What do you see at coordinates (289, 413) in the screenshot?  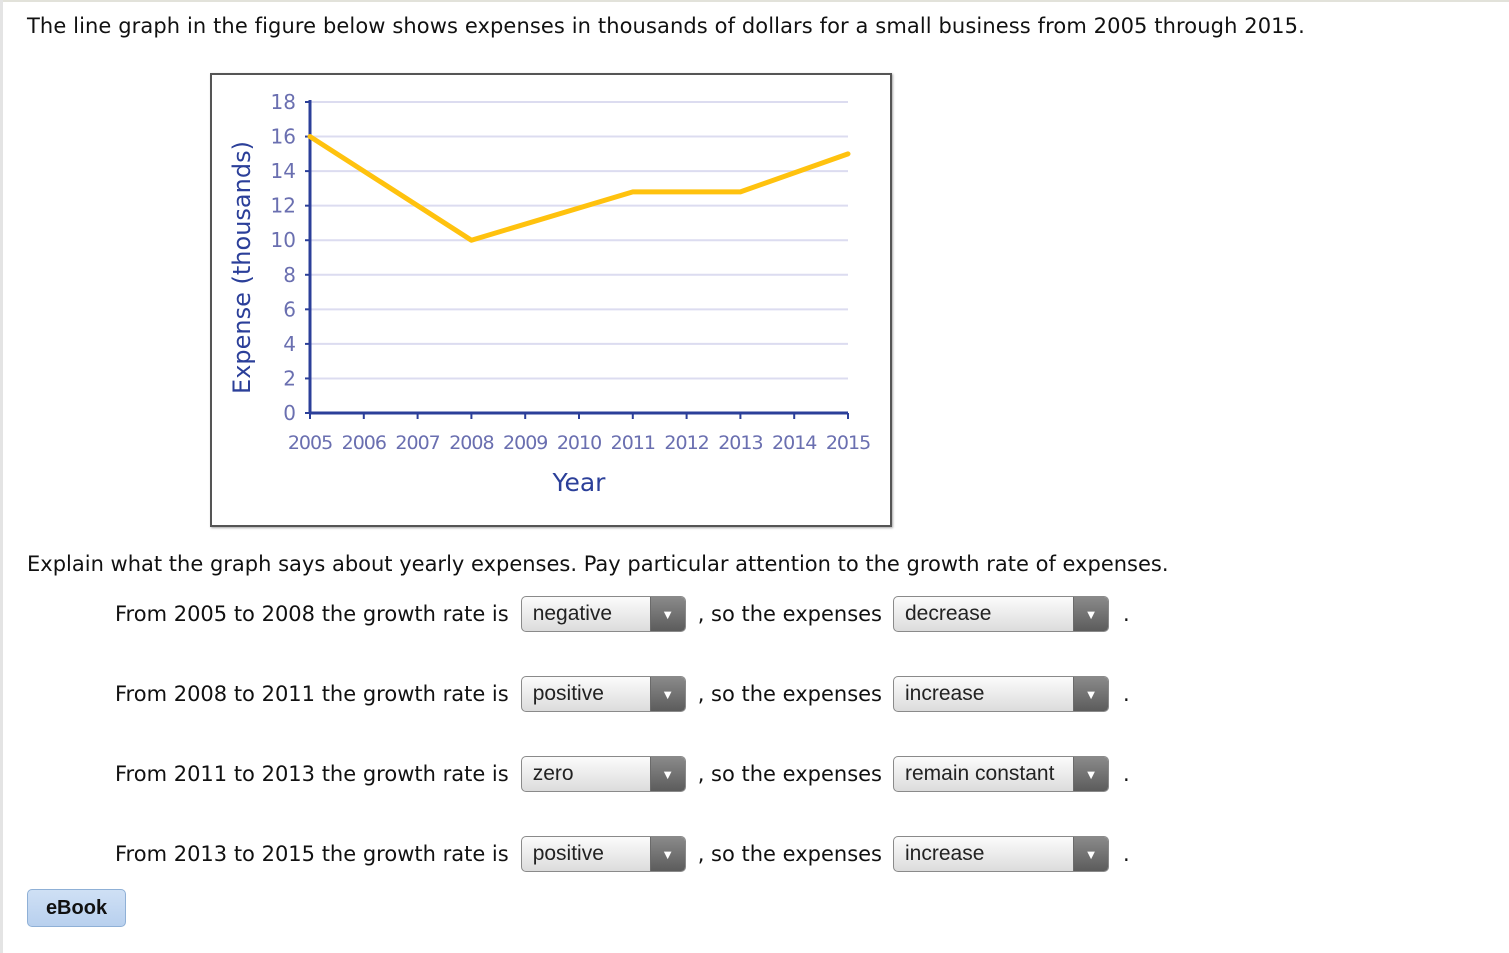 I see `y-tick-label: 0` at bounding box center [289, 413].